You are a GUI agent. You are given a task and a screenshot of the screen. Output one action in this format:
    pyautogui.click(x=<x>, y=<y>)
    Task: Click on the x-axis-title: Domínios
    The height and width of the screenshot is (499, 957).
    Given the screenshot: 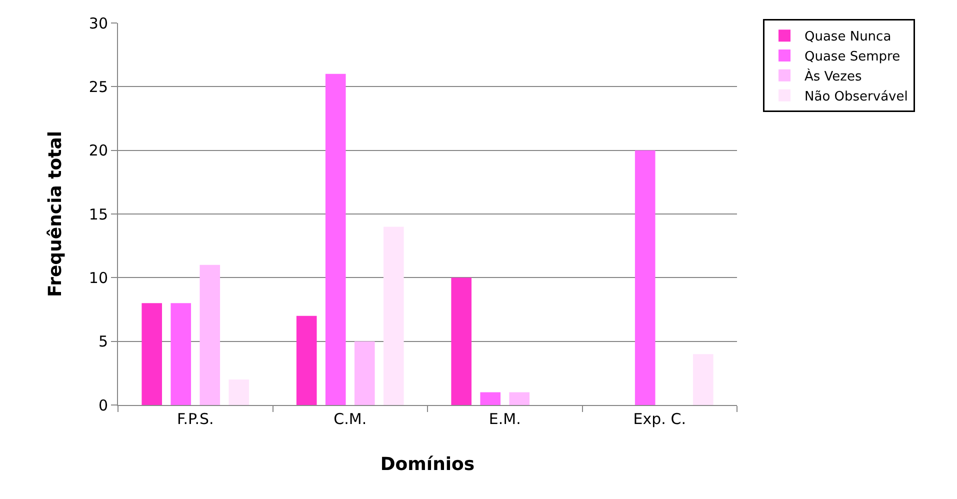 What is the action you would take?
    pyautogui.click(x=427, y=465)
    